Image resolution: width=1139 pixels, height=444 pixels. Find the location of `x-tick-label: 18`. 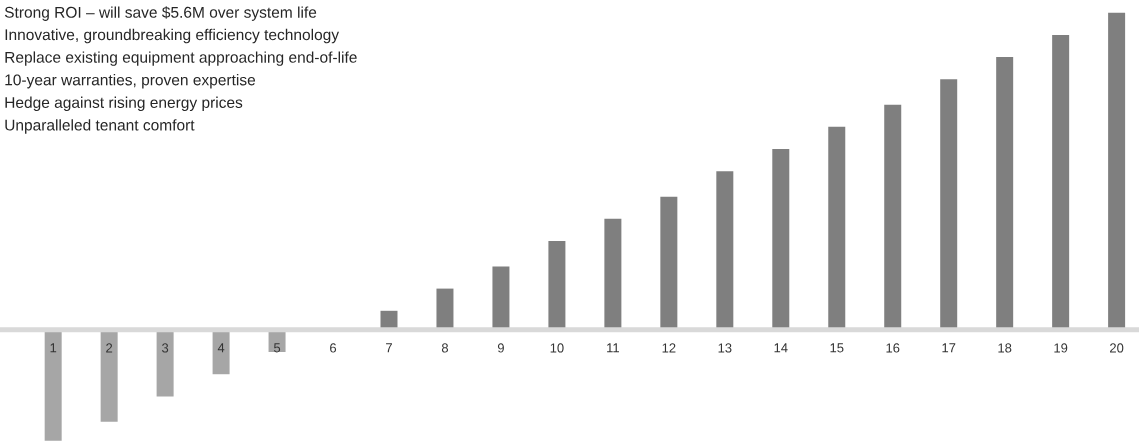

x-tick-label: 18 is located at coordinates (1005, 348).